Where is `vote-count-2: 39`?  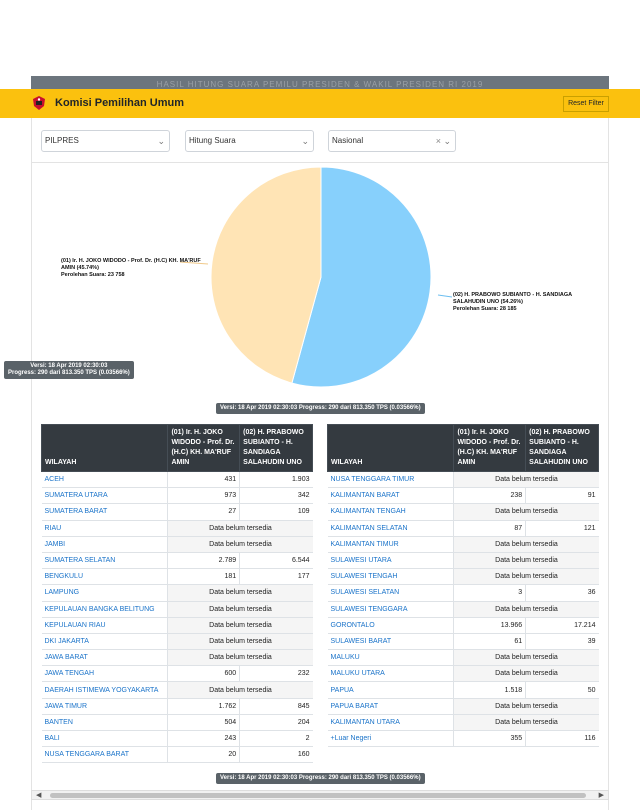 vote-count-2: 39 is located at coordinates (562, 642).